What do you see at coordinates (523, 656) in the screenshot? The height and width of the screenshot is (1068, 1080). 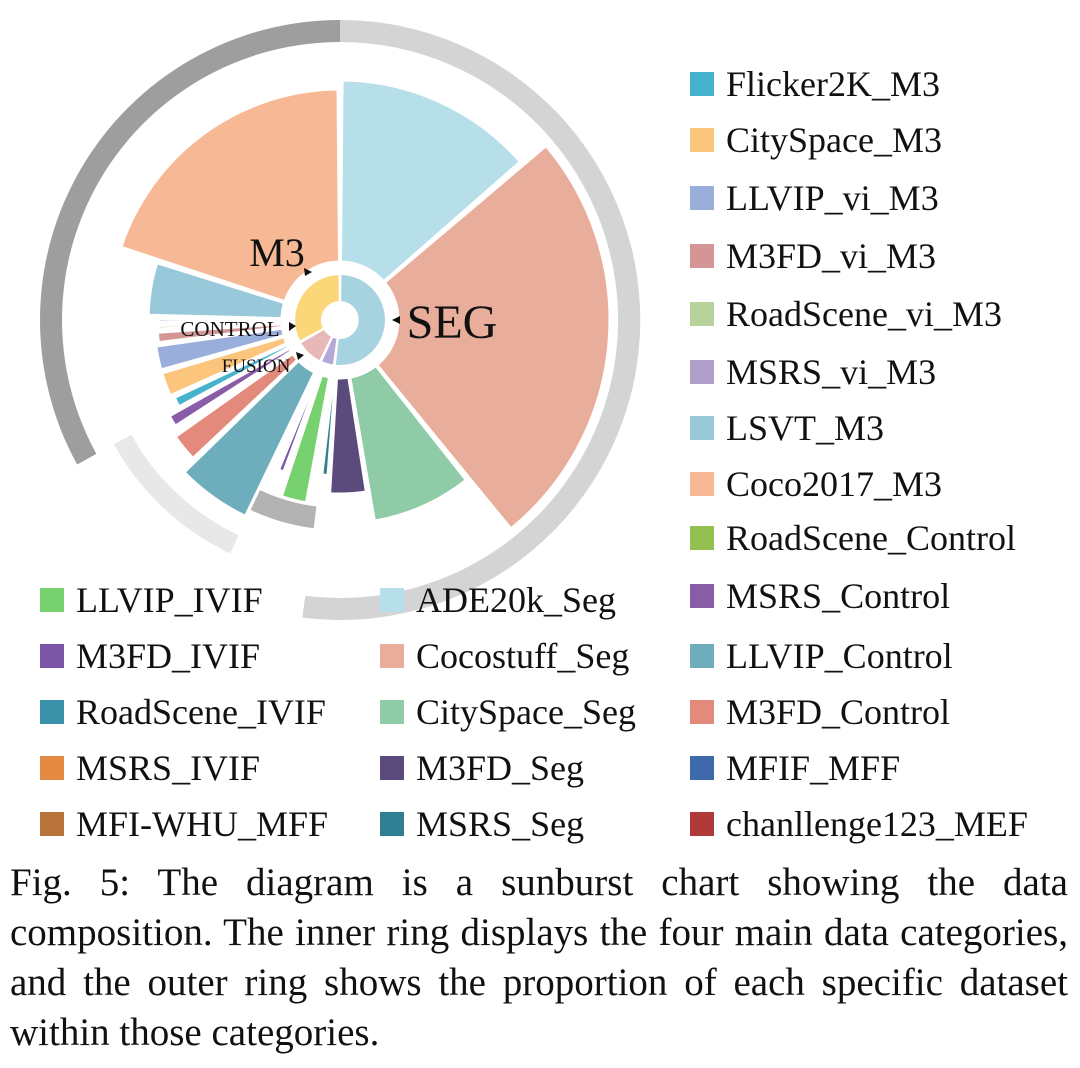 I see `legend-label: Cocostuff_Seg` at bounding box center [523, 656].